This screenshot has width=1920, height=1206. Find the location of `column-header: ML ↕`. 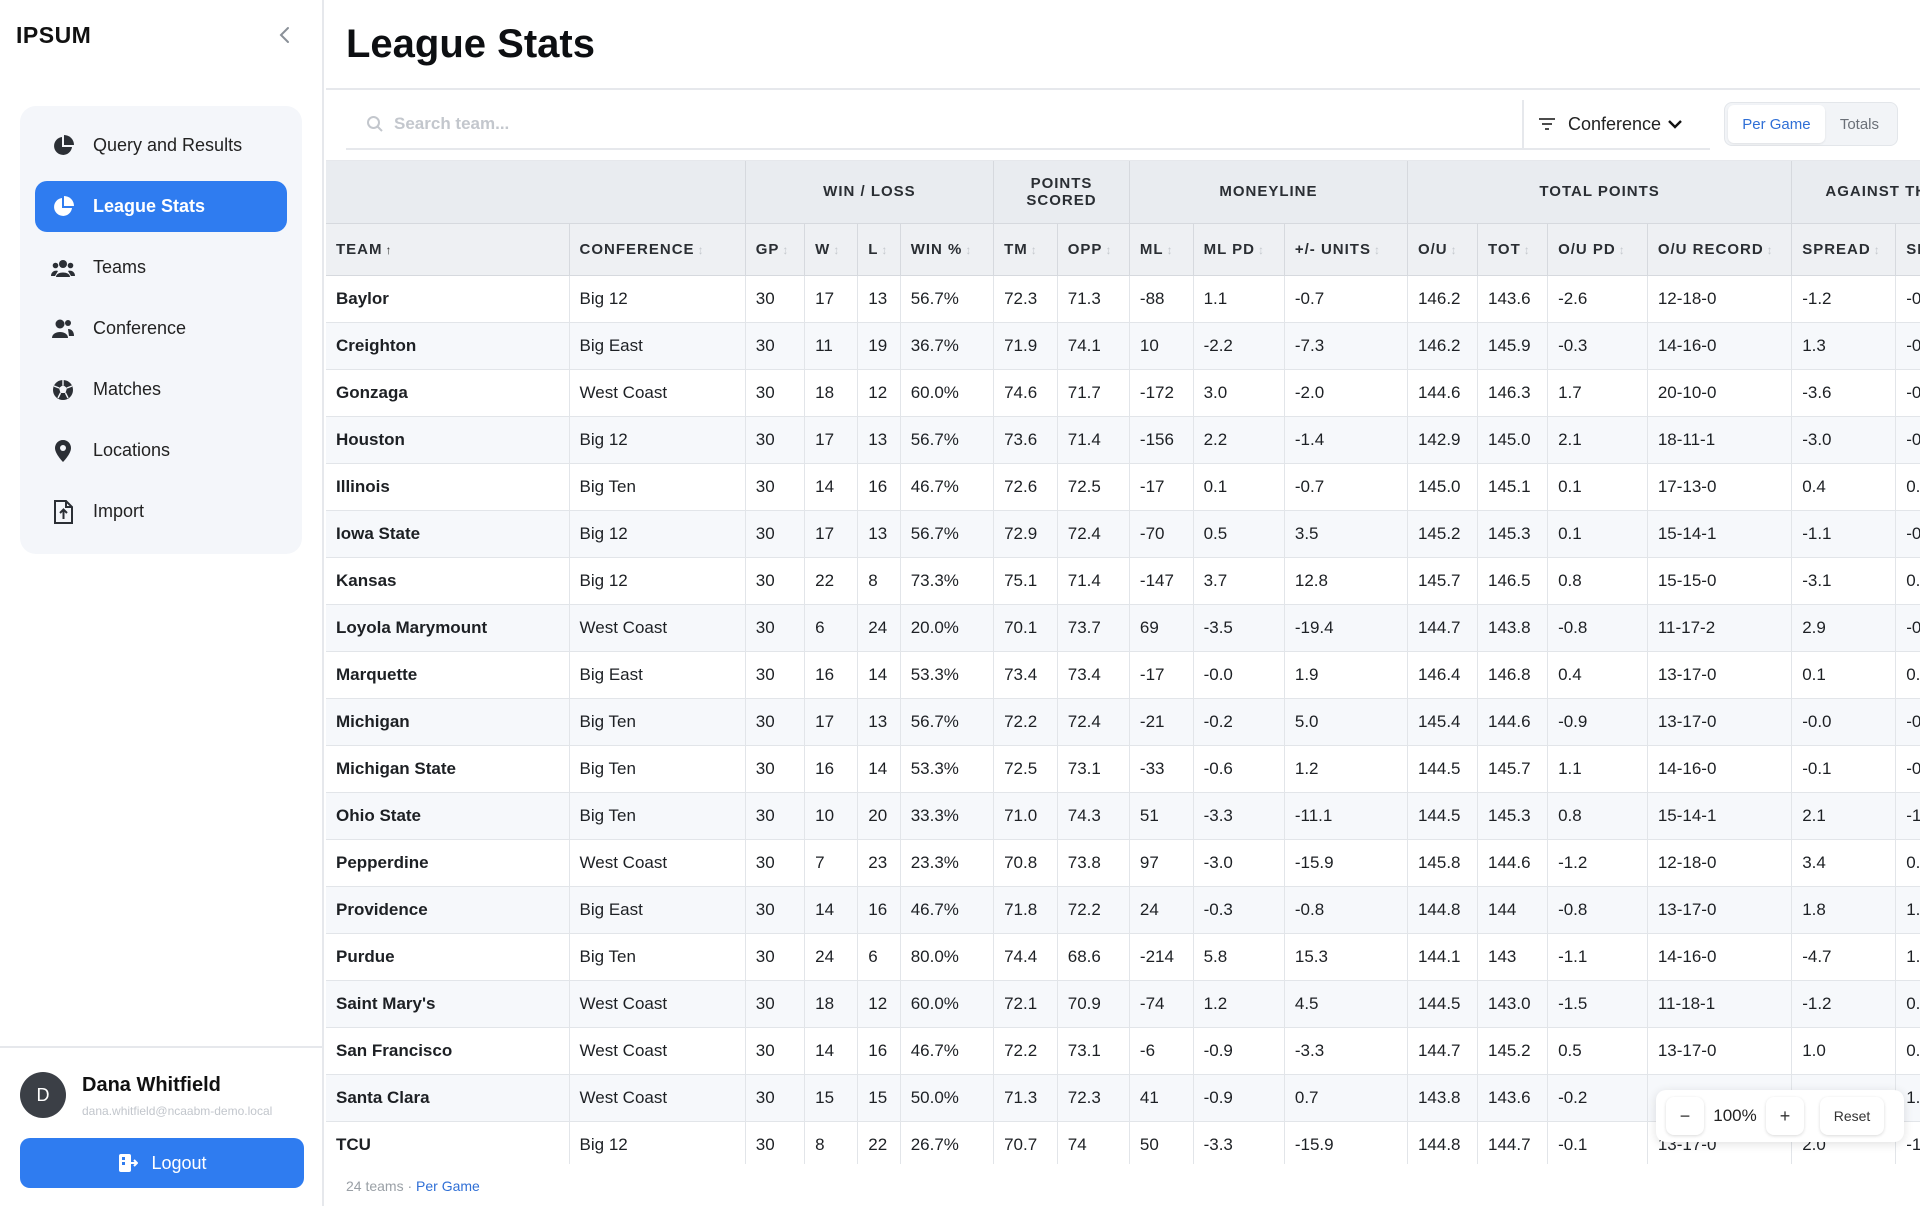

column-header: ML ↕ is located at coordinates (1161, 249).